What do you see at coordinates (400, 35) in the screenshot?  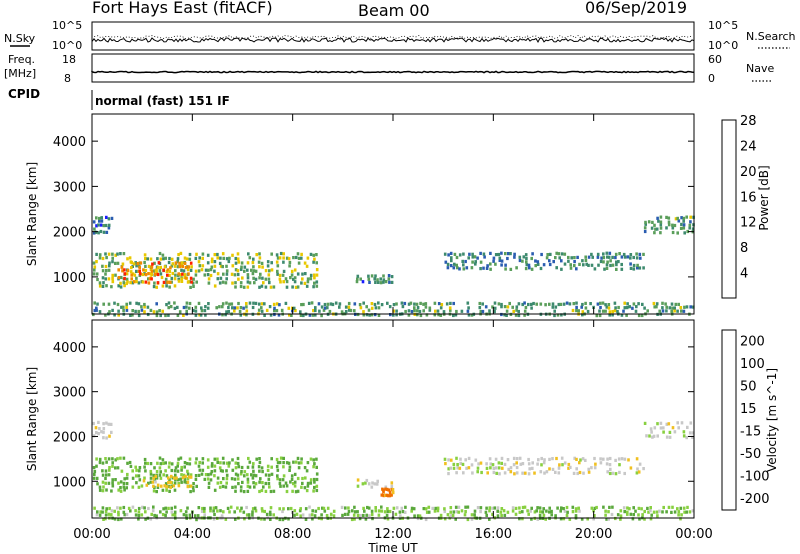 I see `noise-panel: N.Sky 10^5 10^0 10^5 10^0 N.Search` at bounding box center [400, 35].